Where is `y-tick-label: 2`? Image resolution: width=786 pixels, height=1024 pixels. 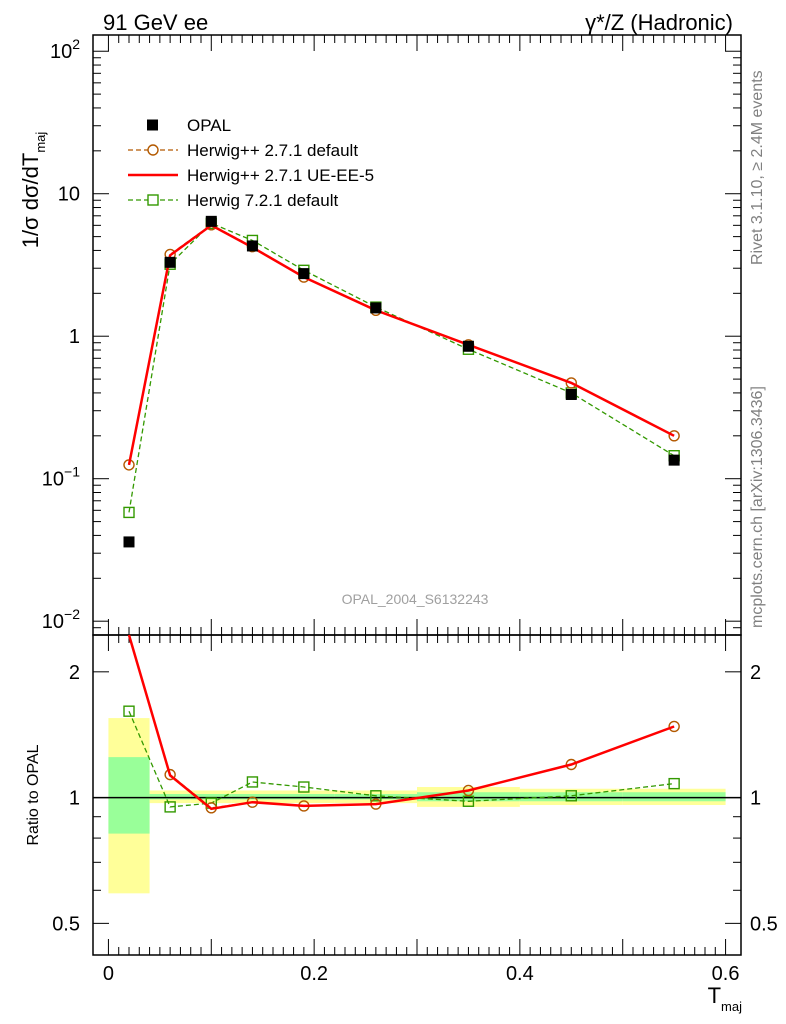 y-tick-label: 2 is located at coordinates (74, 673).